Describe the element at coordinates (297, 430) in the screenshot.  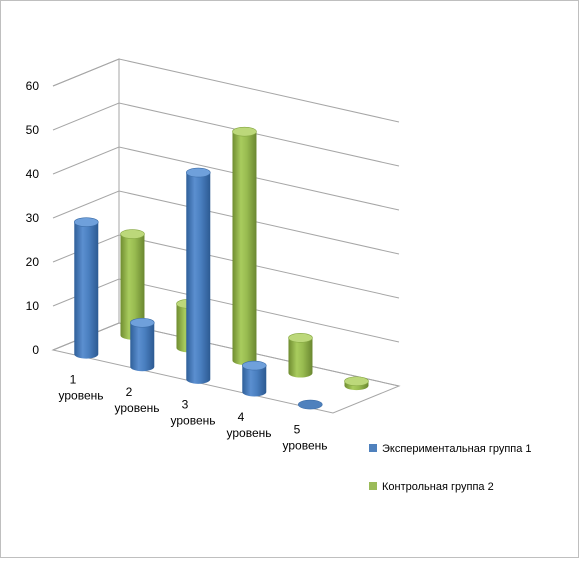
I see `x-tick-label-line: 5` at that location.